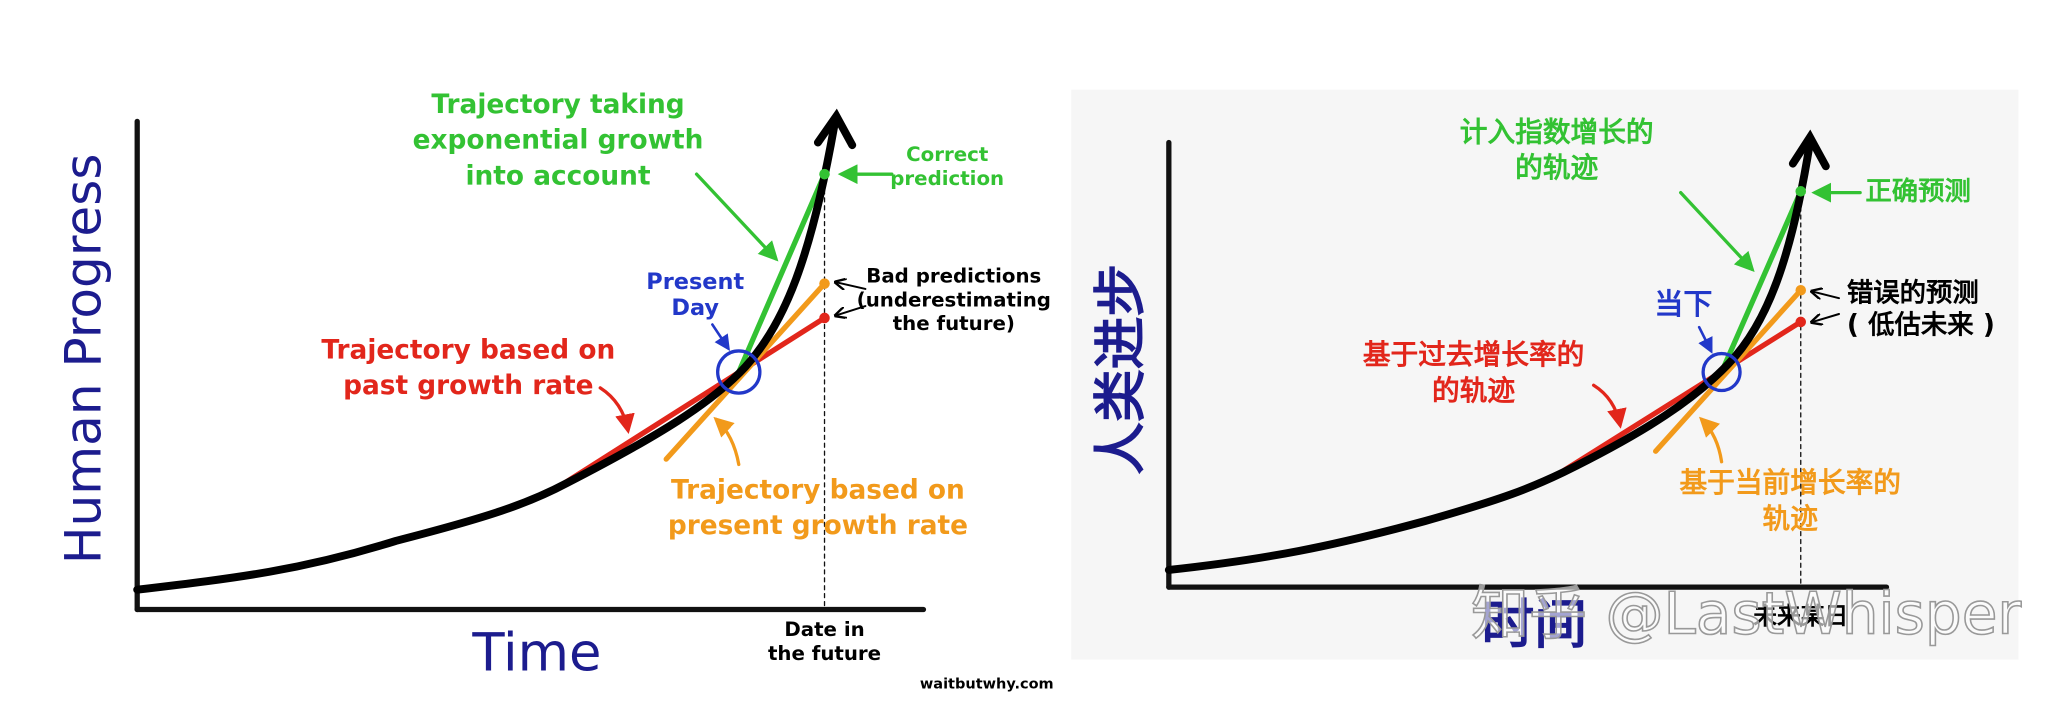  Describe the element at coordinates (1557, 131) in the screenshot. I see `annotation-line: 计入指数增长的` at that location.